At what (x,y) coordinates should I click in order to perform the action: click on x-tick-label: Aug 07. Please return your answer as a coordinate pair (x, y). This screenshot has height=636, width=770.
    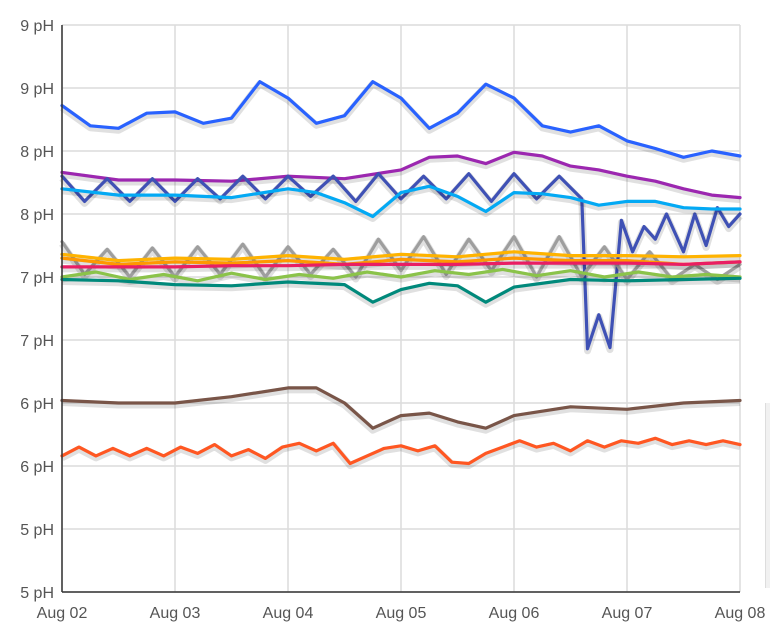
    Looking at the image, I should click on (627, 613).